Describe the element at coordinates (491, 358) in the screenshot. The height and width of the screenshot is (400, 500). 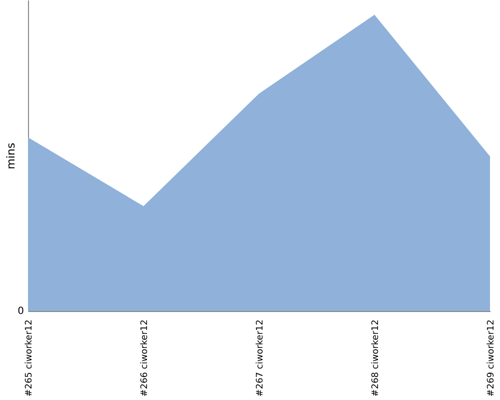
I see `x-tick-label: #269 ciworker12` at that location.